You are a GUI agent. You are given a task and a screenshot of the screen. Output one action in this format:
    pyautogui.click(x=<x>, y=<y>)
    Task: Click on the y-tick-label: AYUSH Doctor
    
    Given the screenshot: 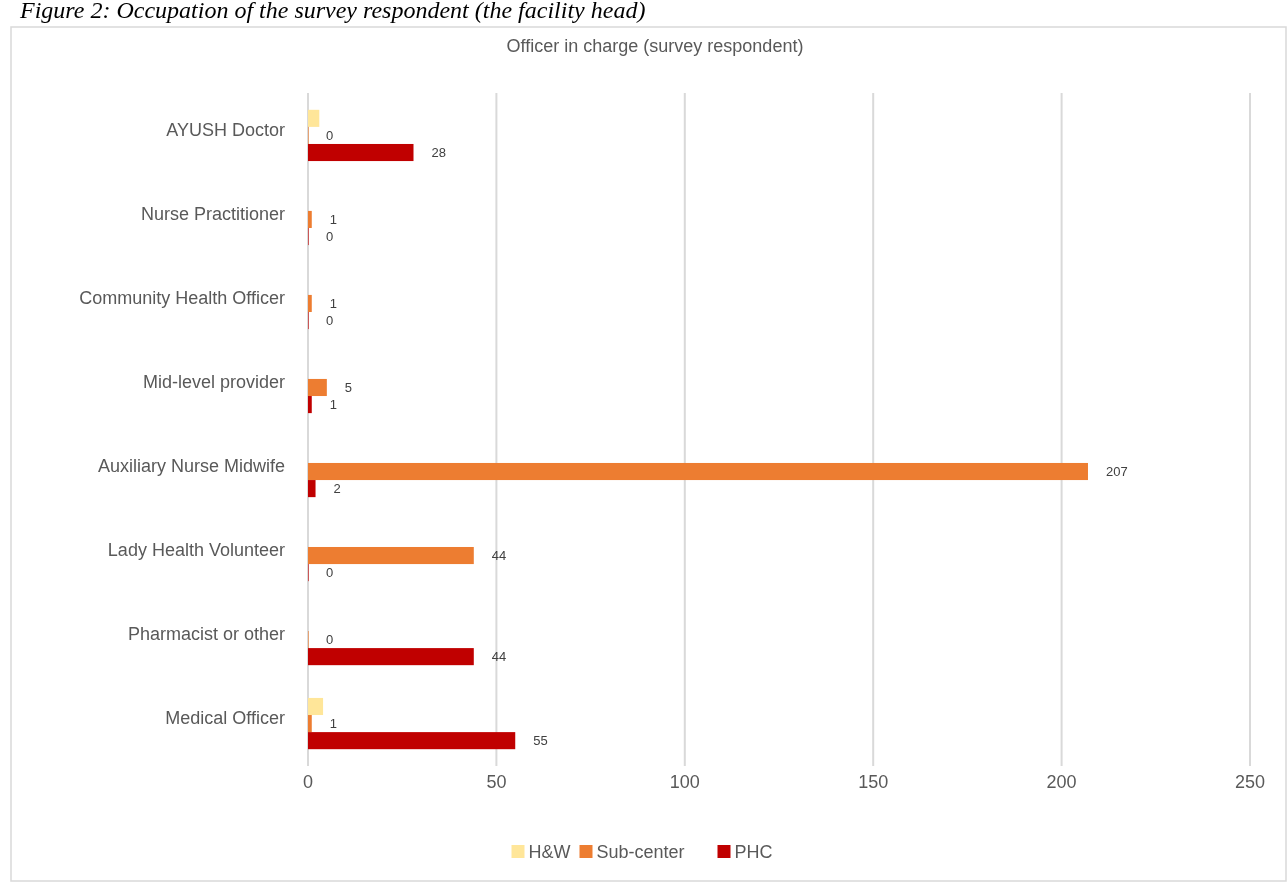 What is the action you would take?
    pyautogui.click(x=225, y=129)
    